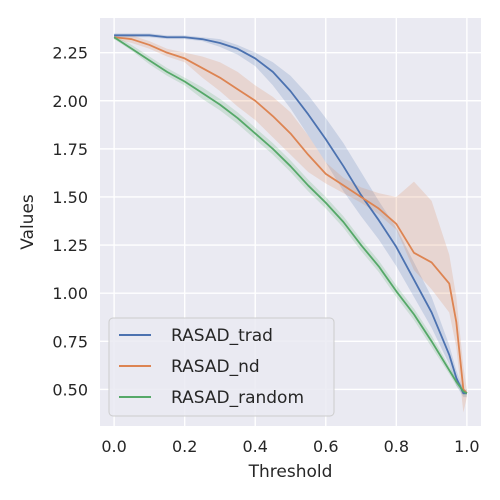 This screenshot has height=500, width=500. Describe the element at coordinates (290, 472) in the screenshot. I see `x-axis-label: Threshold` at that location.